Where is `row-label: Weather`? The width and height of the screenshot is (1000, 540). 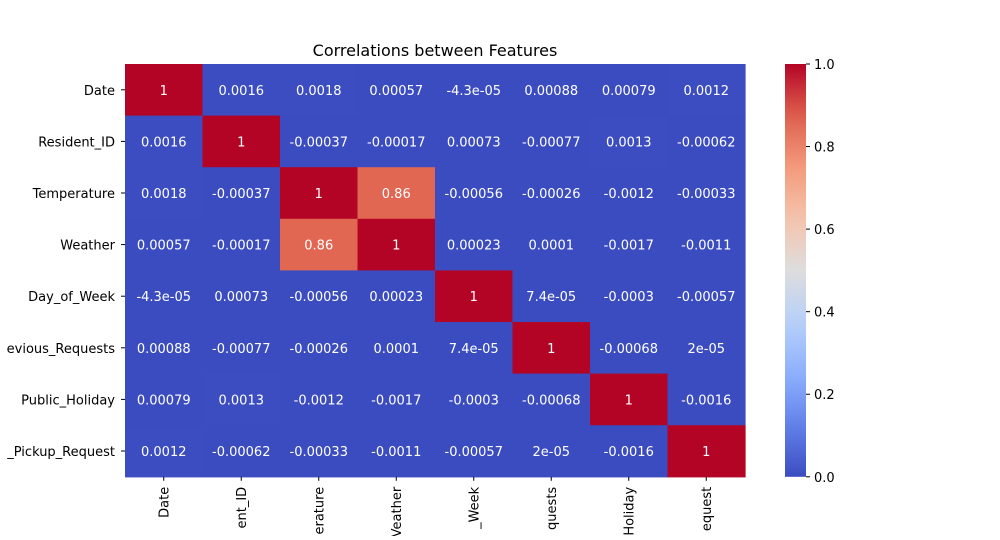 row-label: Weather is located at coordinates (87, 246).